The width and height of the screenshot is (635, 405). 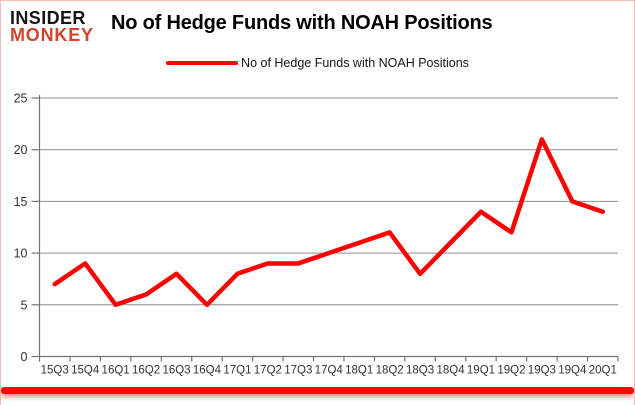 What do you see at coordinates (21, 254) in the screenshot?
I see `y-tick-label: 10` at bounding box center [21, 254].